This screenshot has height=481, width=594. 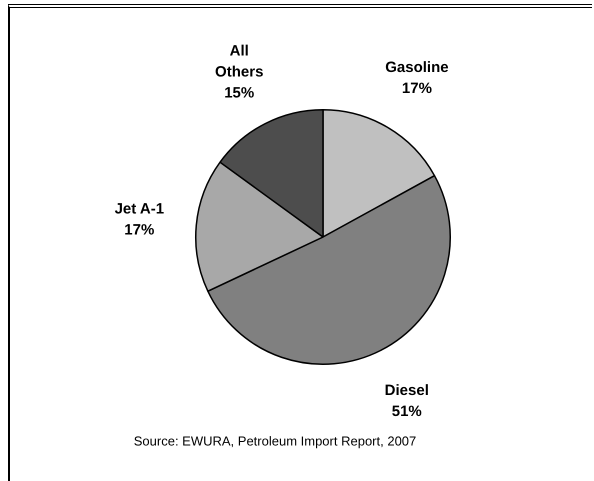 I want to click on slice-label: Jet A-1, so click(x=139, y=209).